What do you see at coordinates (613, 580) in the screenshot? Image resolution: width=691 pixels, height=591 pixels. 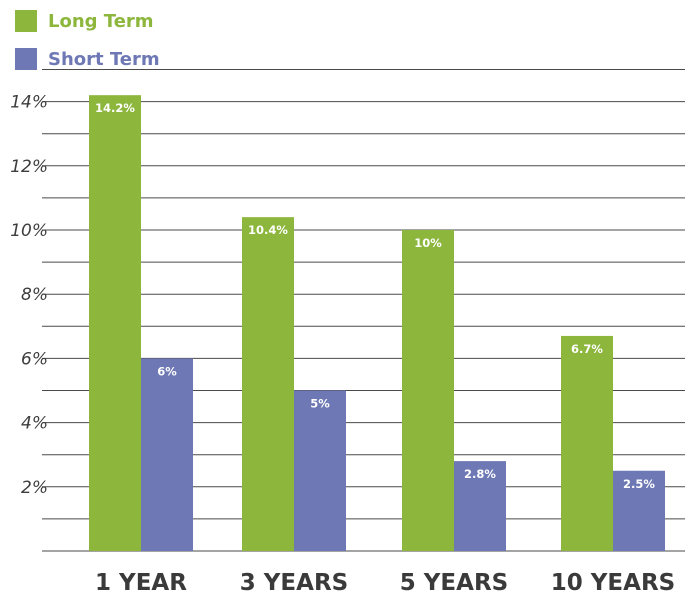 I see `x-tick-label: 10 YEARS` at bounding box center [613, 580].